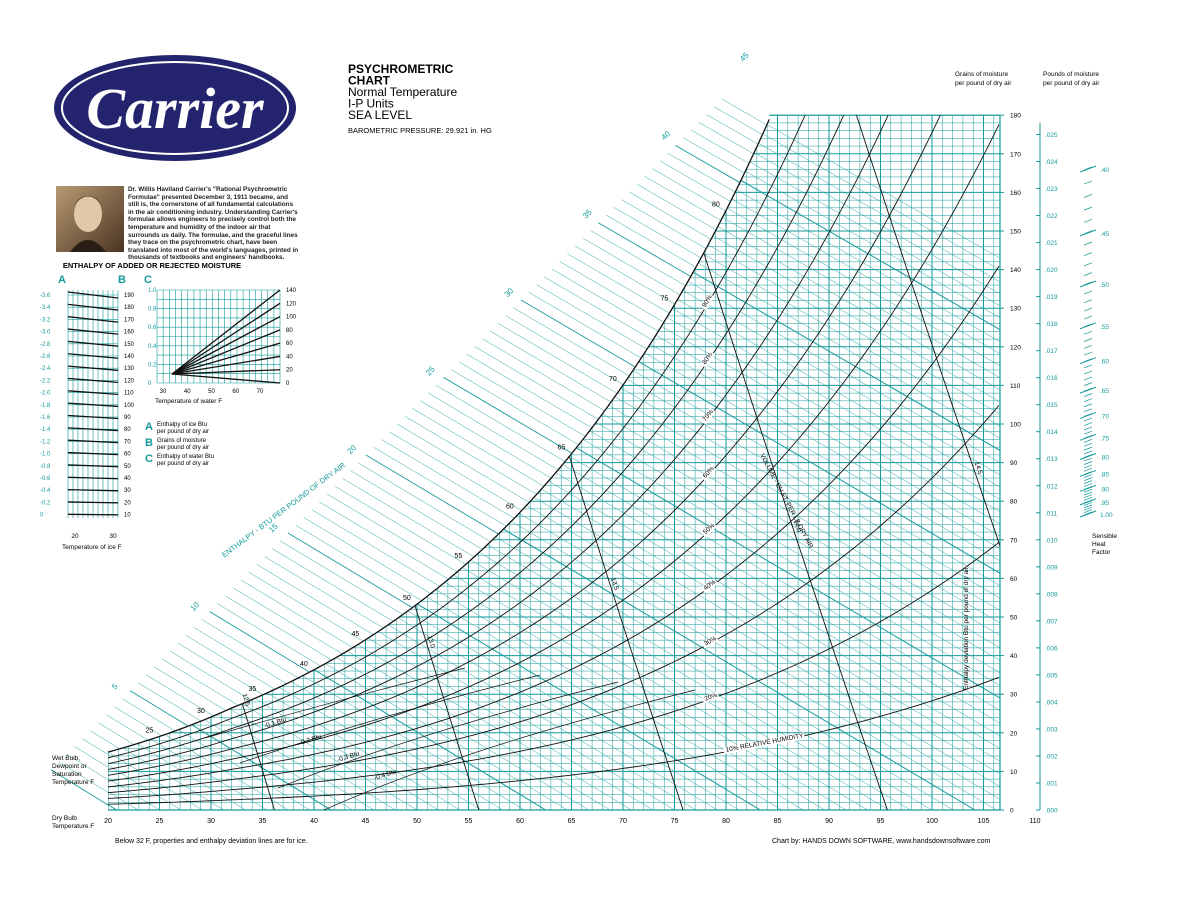  I want to click on pounds-tick-label: .018, so click(1051, 324).